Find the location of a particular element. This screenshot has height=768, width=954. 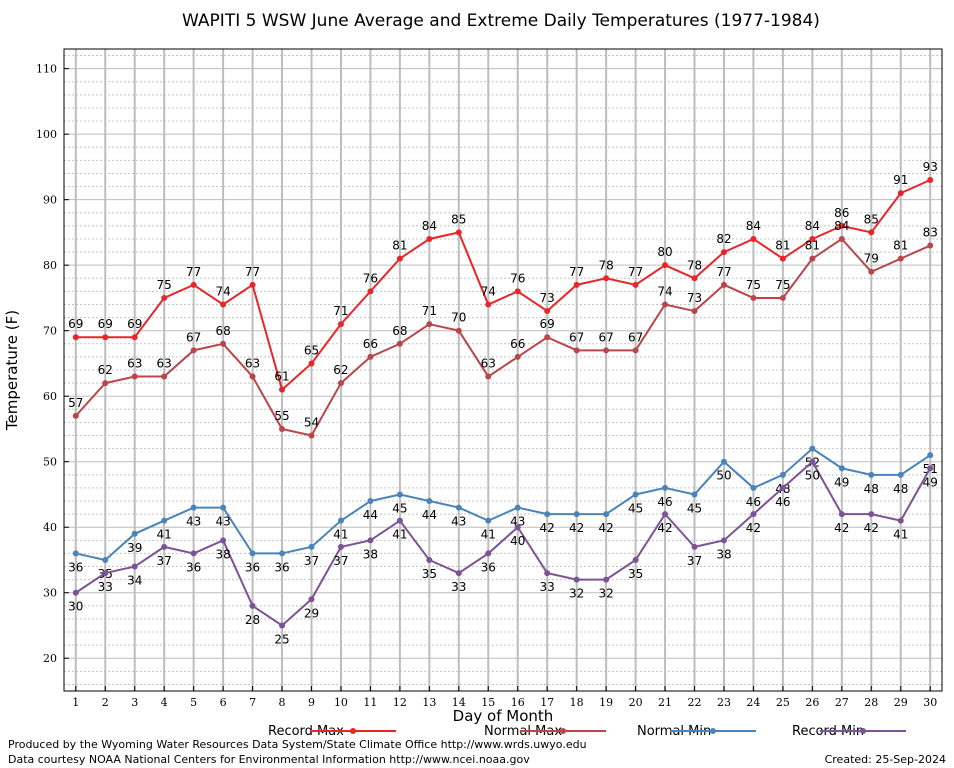

data-label: 71 is located at coordinates (340, 311).